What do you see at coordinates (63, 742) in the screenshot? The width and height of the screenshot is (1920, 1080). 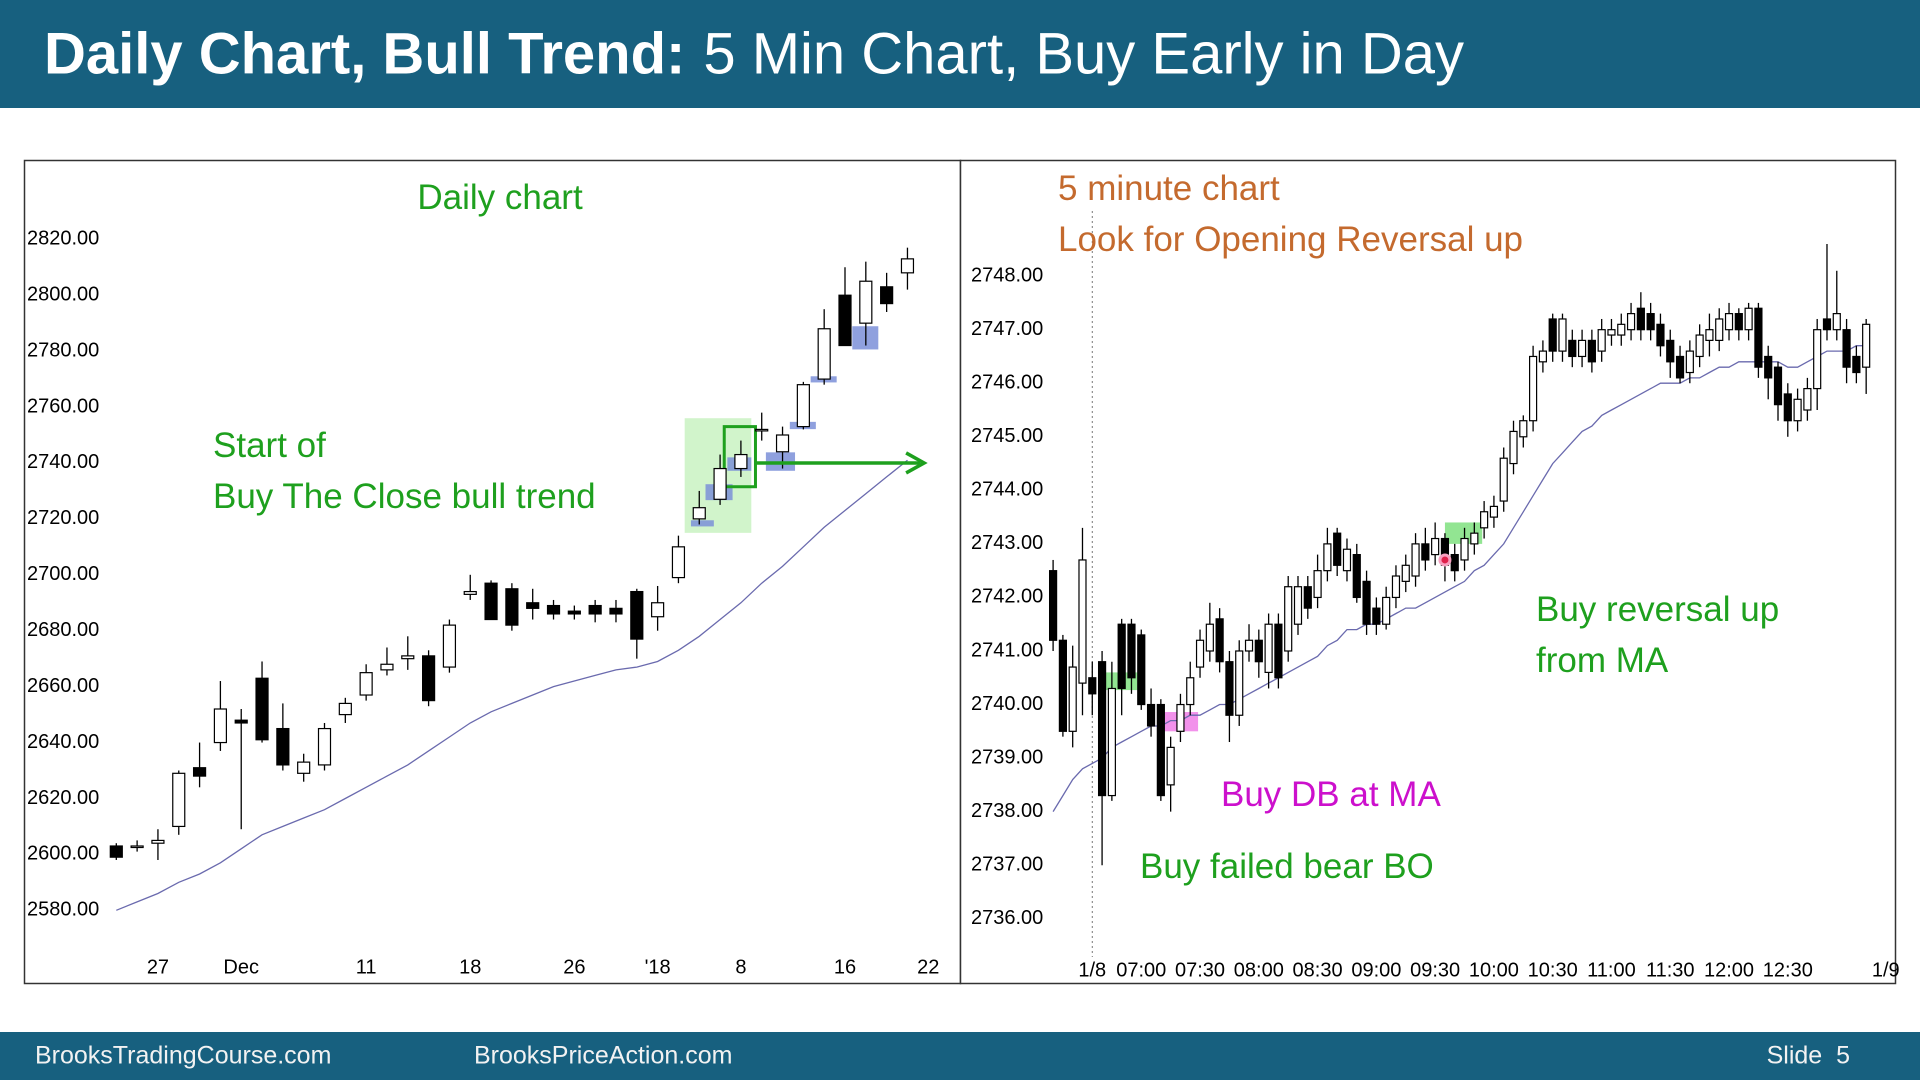 I see `y-tick-label: 2640.00` at bounding box center [63, 742].